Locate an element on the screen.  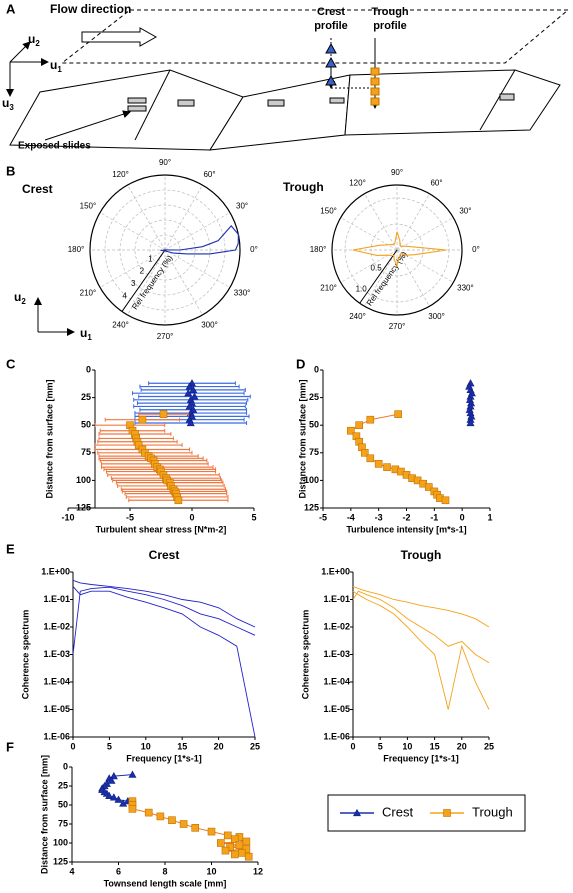
axis-name-base: u is located at coordinates (53, 65).